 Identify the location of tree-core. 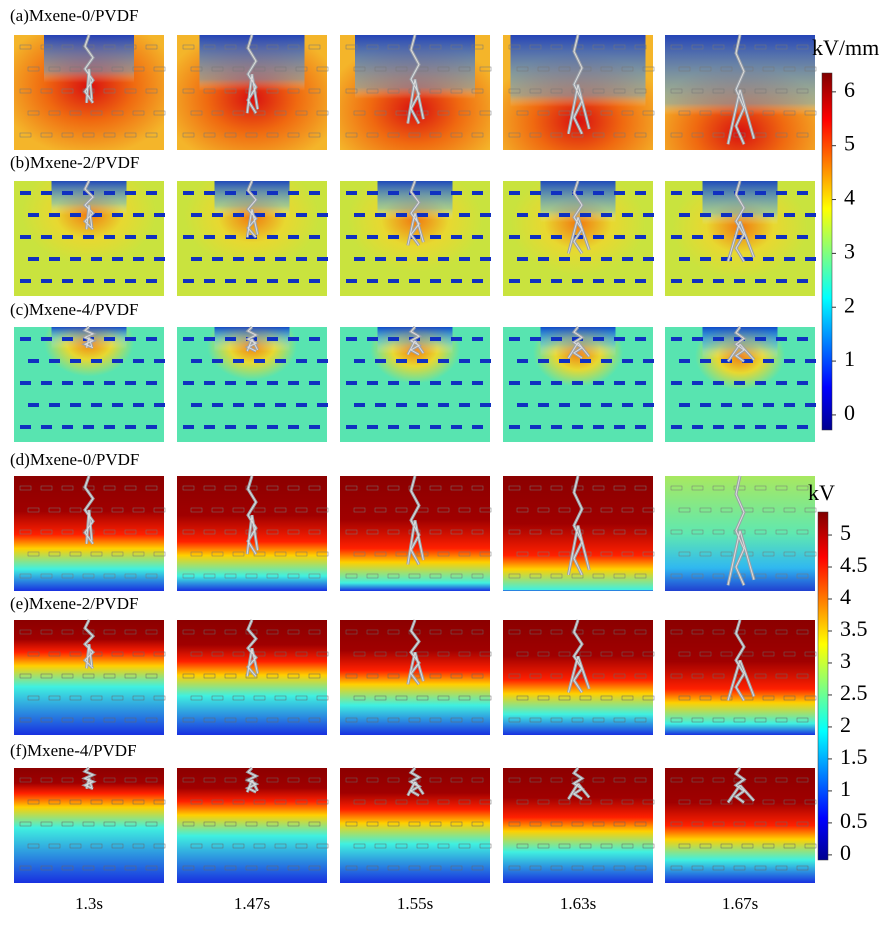
(89, 778).